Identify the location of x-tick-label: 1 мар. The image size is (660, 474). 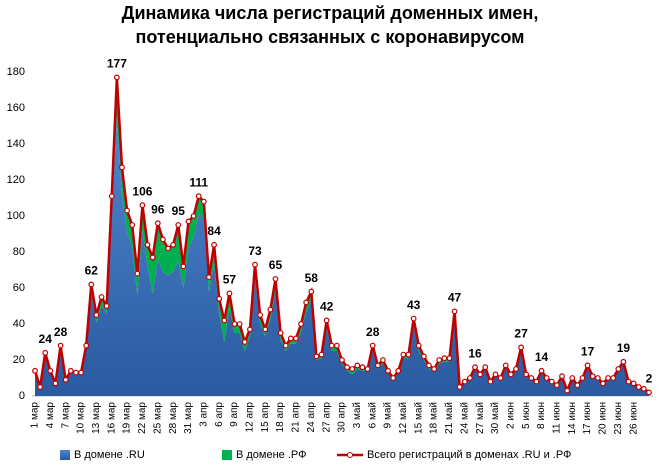
(35, 415).